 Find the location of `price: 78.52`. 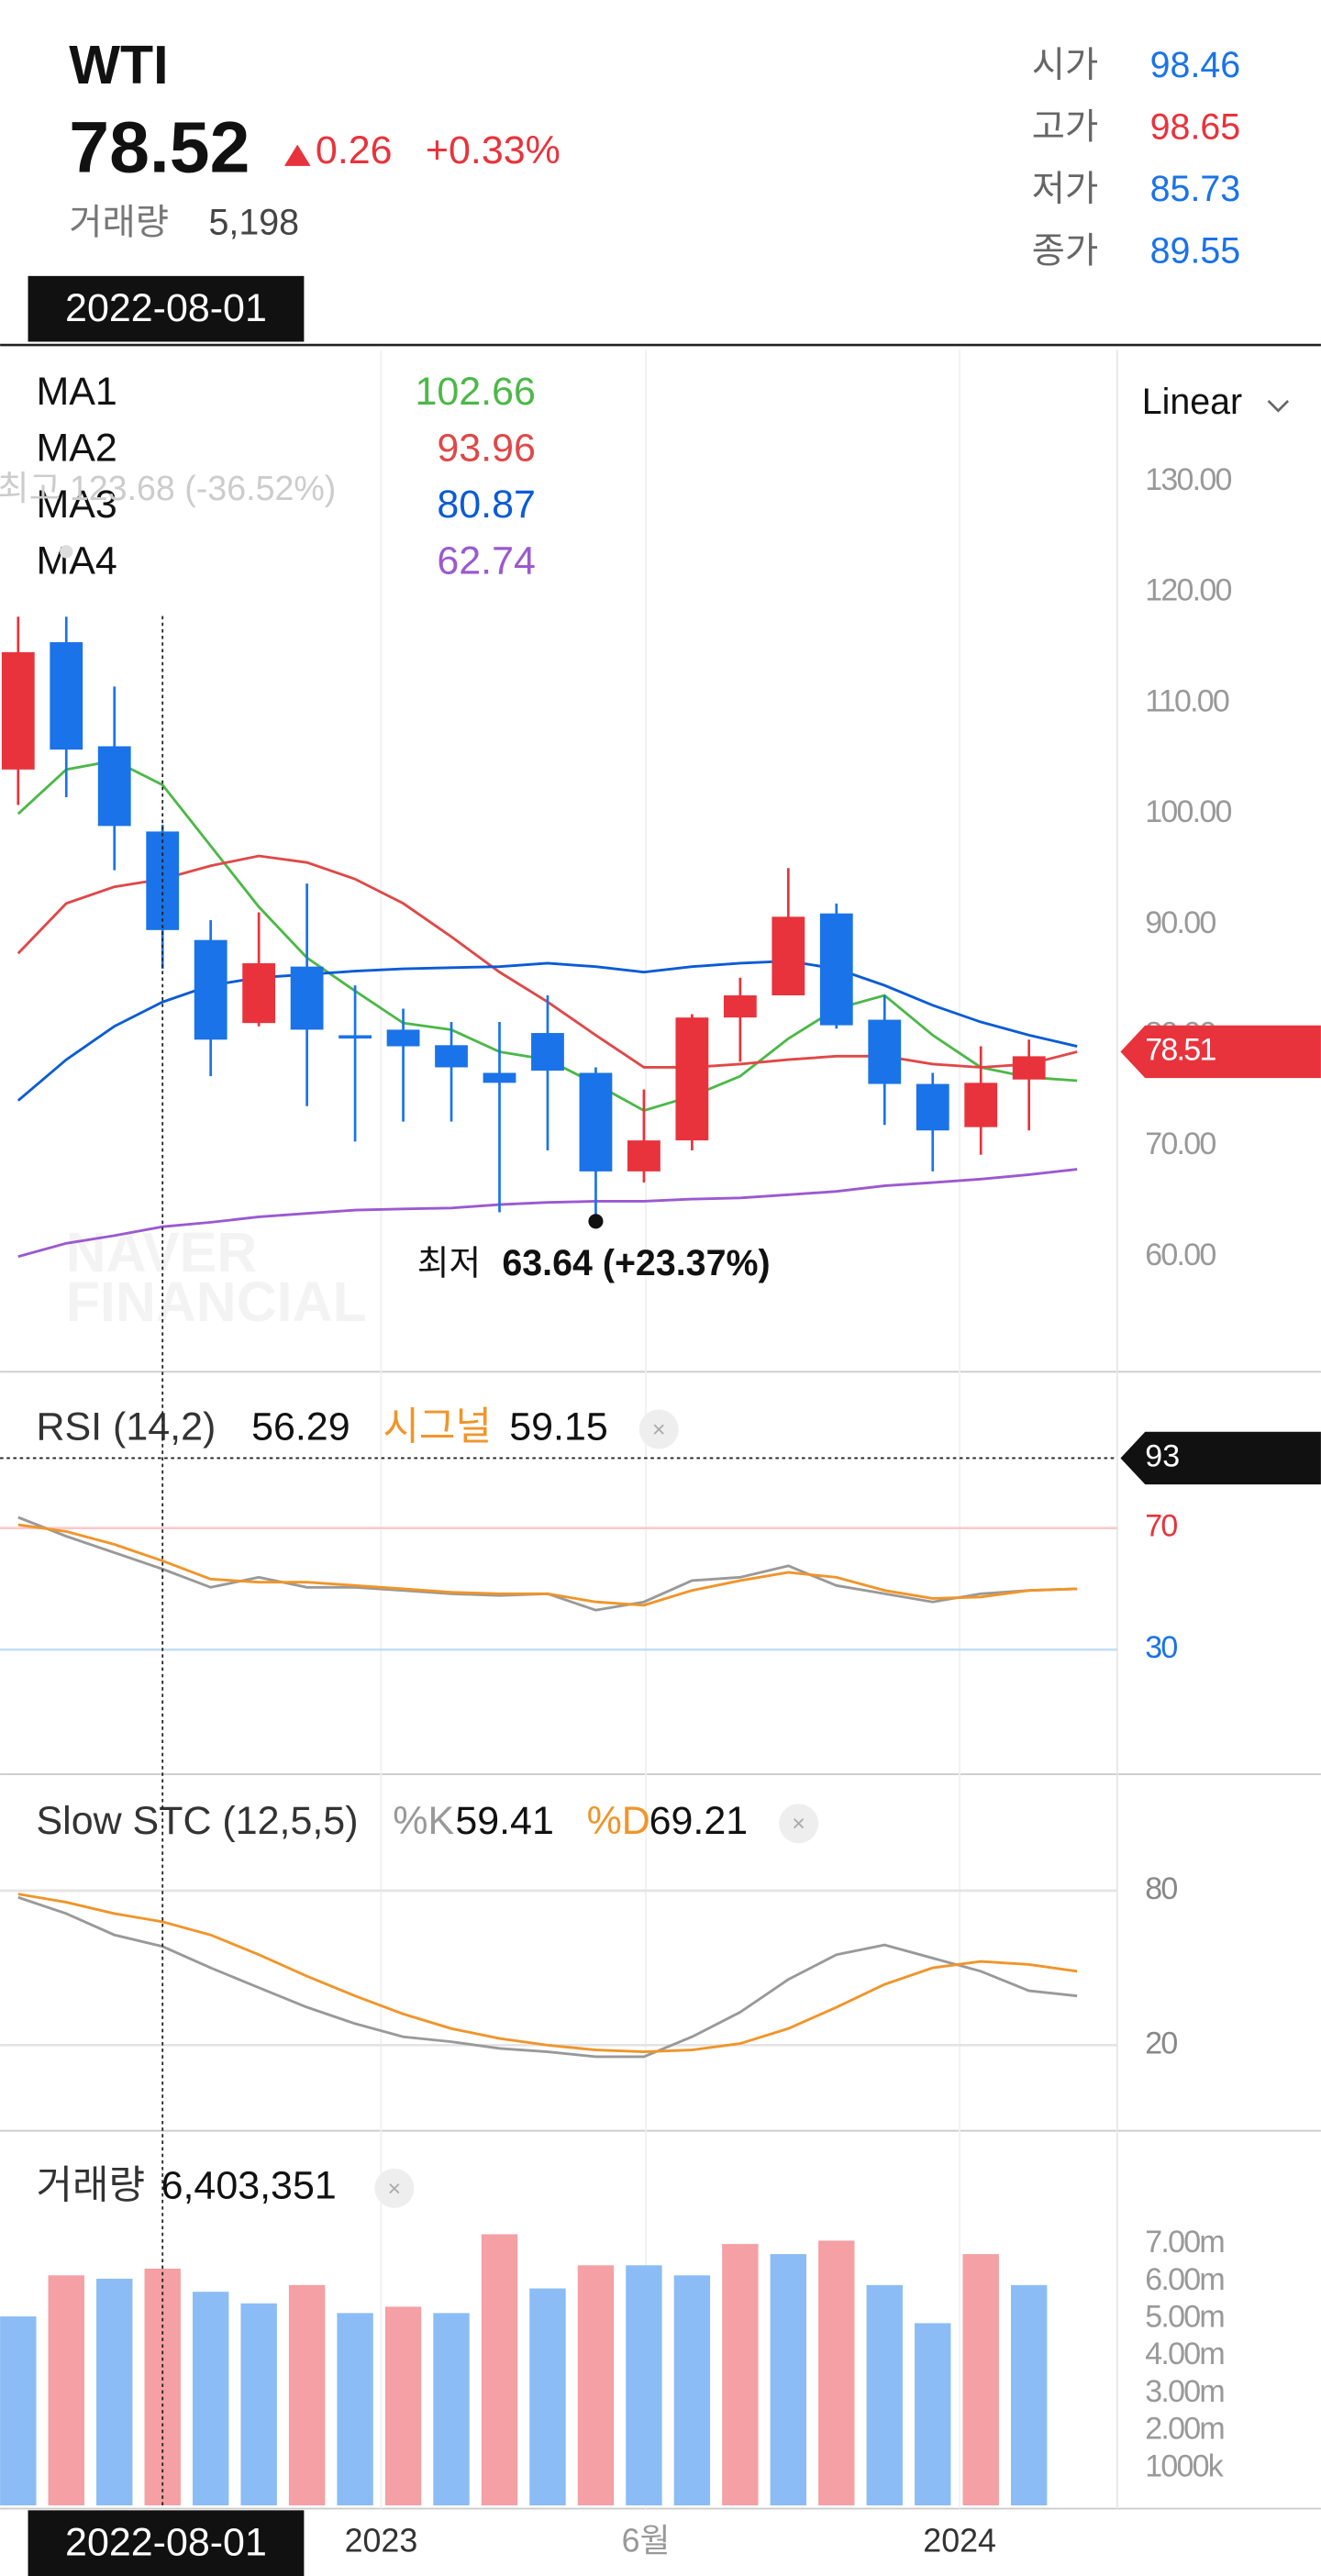

price: 78.52 is located at coordinates (159, 146).